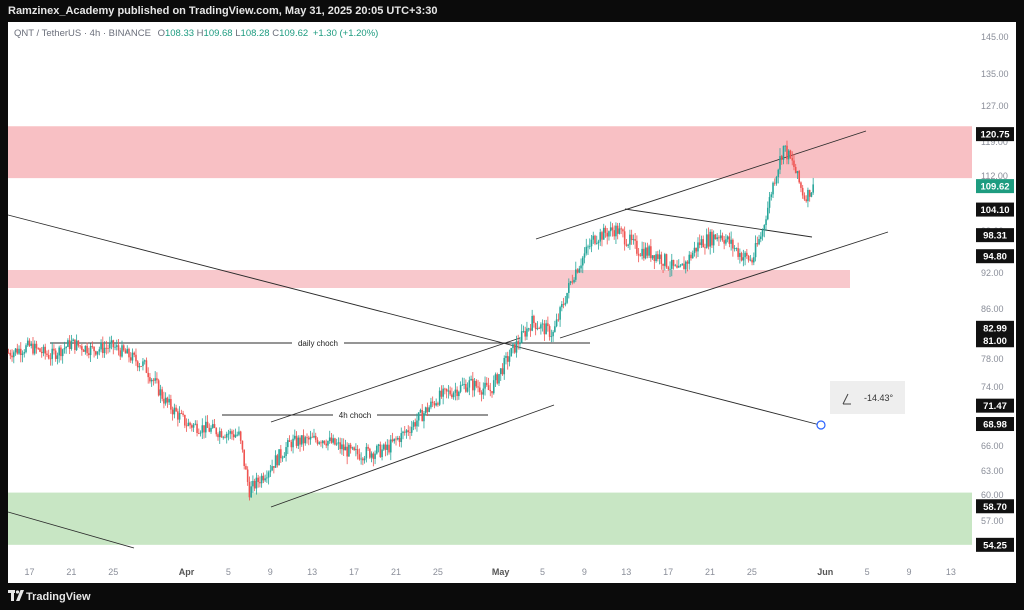 This screenshot has width=1024, height=610. I want to click on x-tick-label: Apr, so click(187, 572).